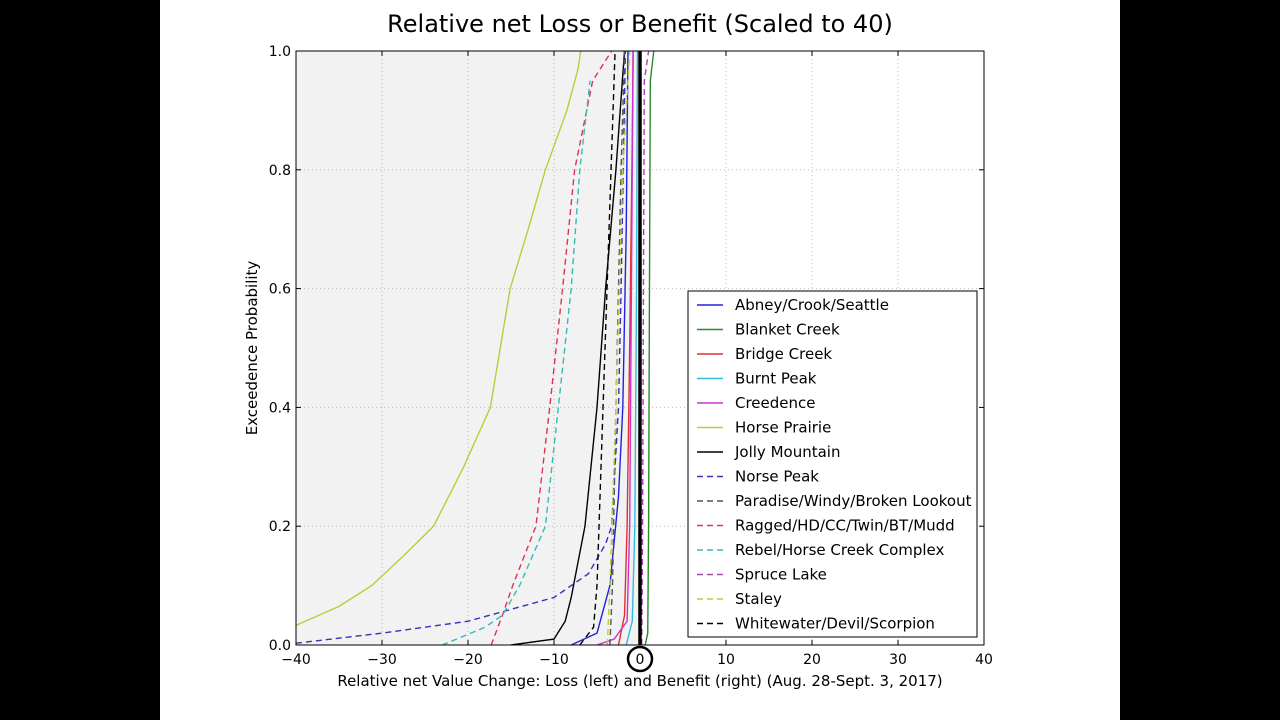 The image size is (1280, 720). What do you see at coordinates (783, 354) in the screenshot?
I see `legend-label: Bridge Creek` at bounding box center [783, 354].